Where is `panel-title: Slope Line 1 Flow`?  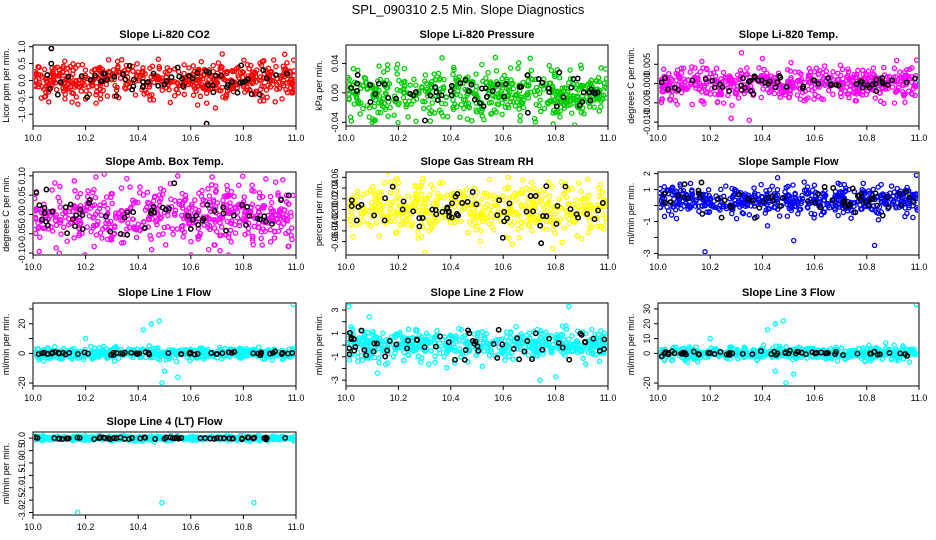 panel-title: Slope Line 1 Flow is located at coordinates (164, 293).